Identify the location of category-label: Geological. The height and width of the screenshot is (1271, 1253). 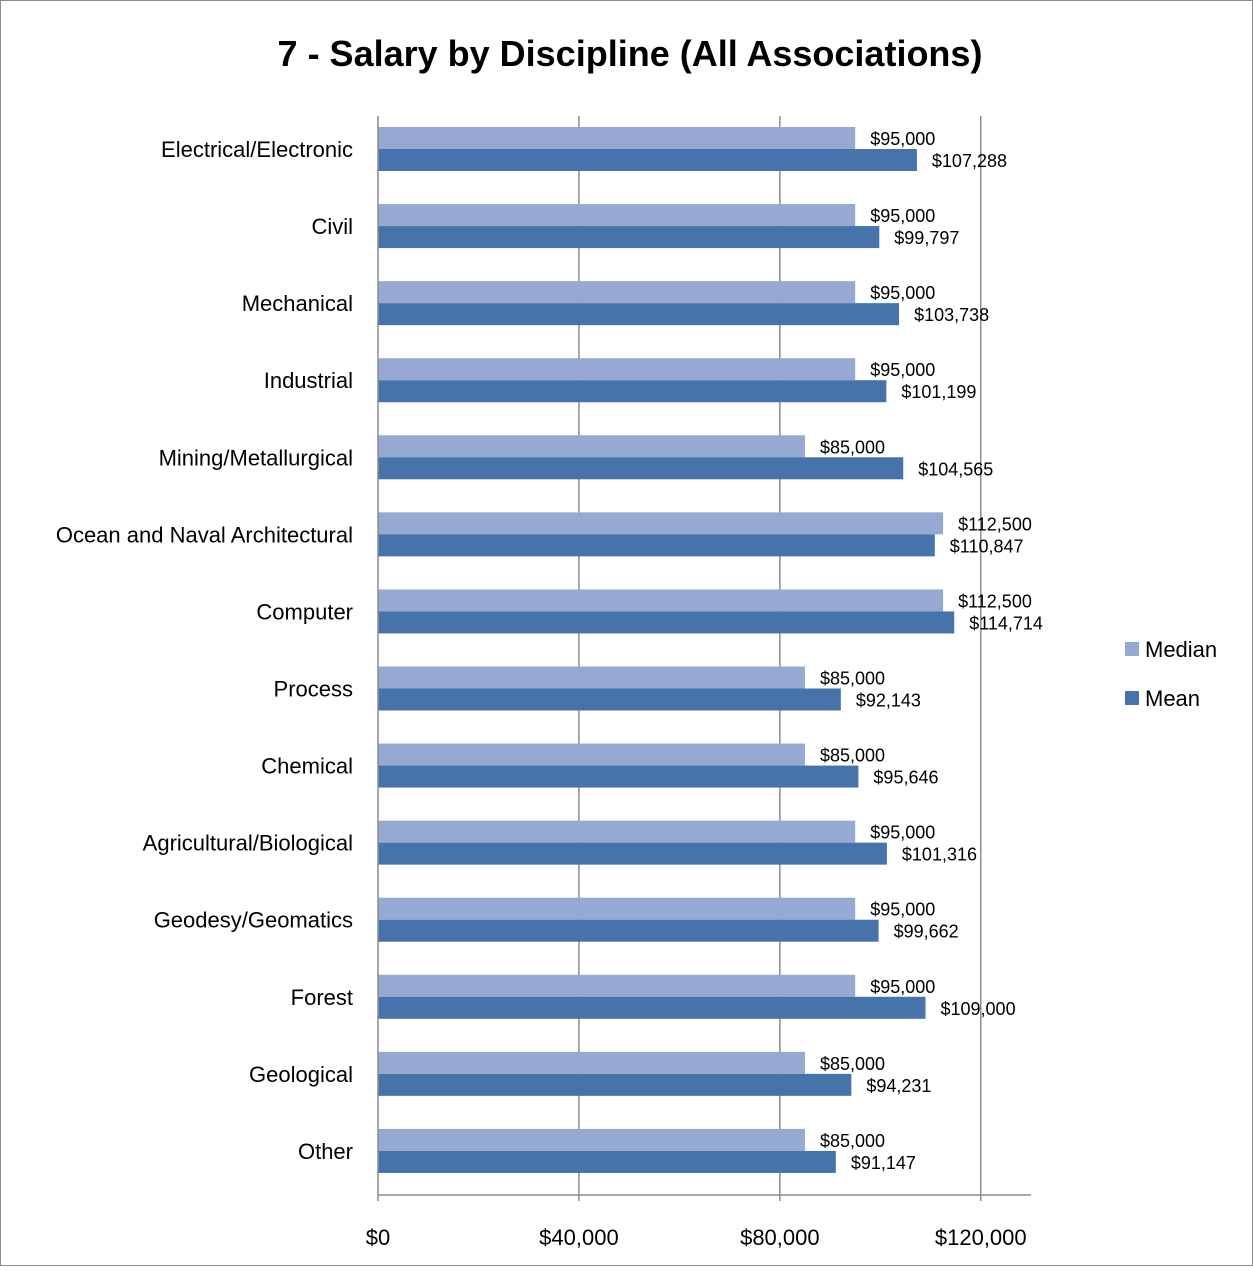
(301, 1074).